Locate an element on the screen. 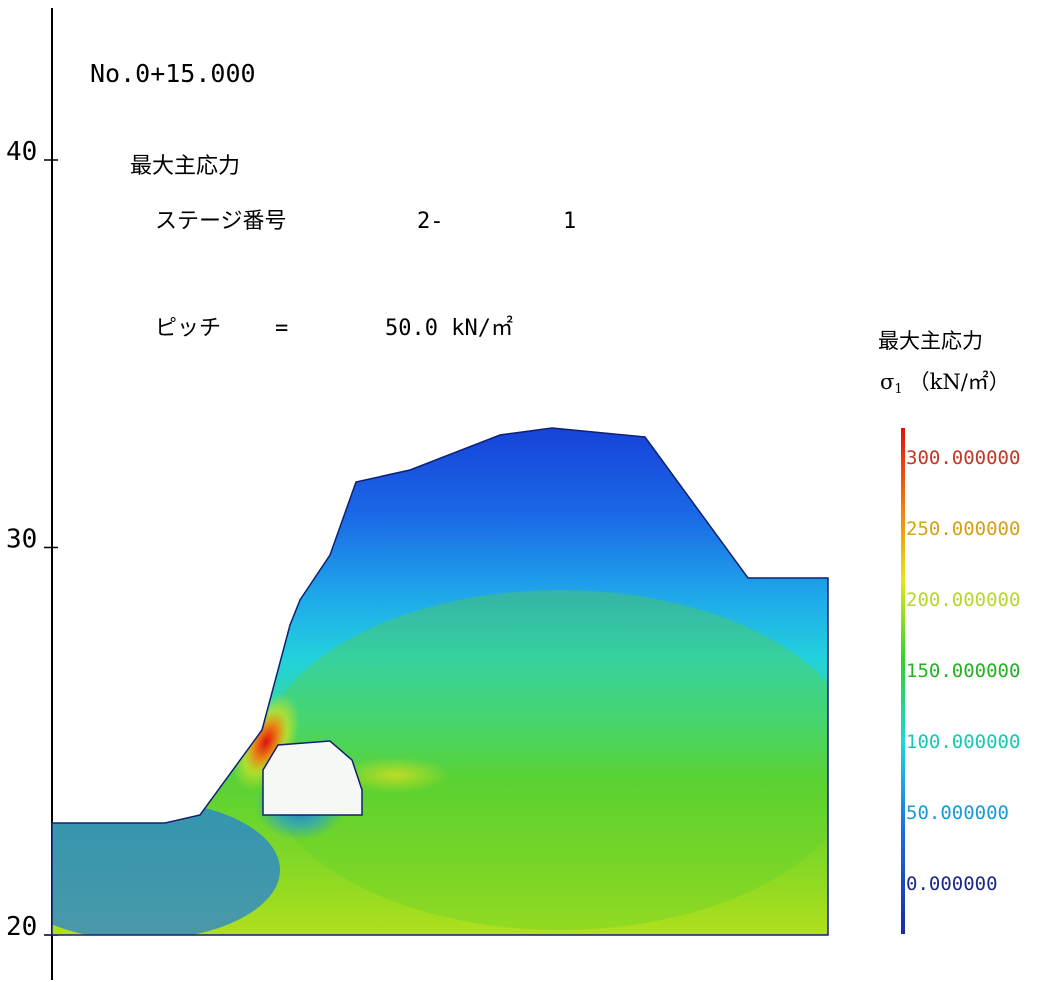 This screenshot has height=982, width=1057. y-tick-label: 30 is located at coordinates (21, 540).